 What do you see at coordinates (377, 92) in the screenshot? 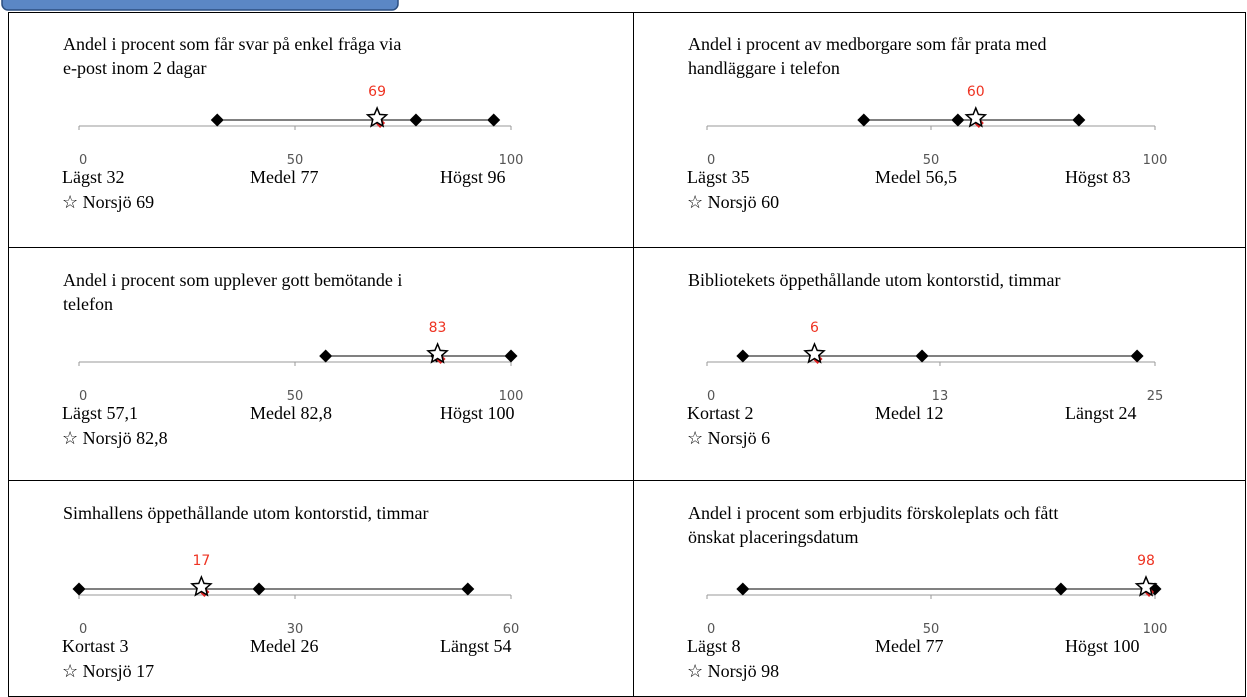
I see `highlight-label: 69` at bounding box center [377, 92].